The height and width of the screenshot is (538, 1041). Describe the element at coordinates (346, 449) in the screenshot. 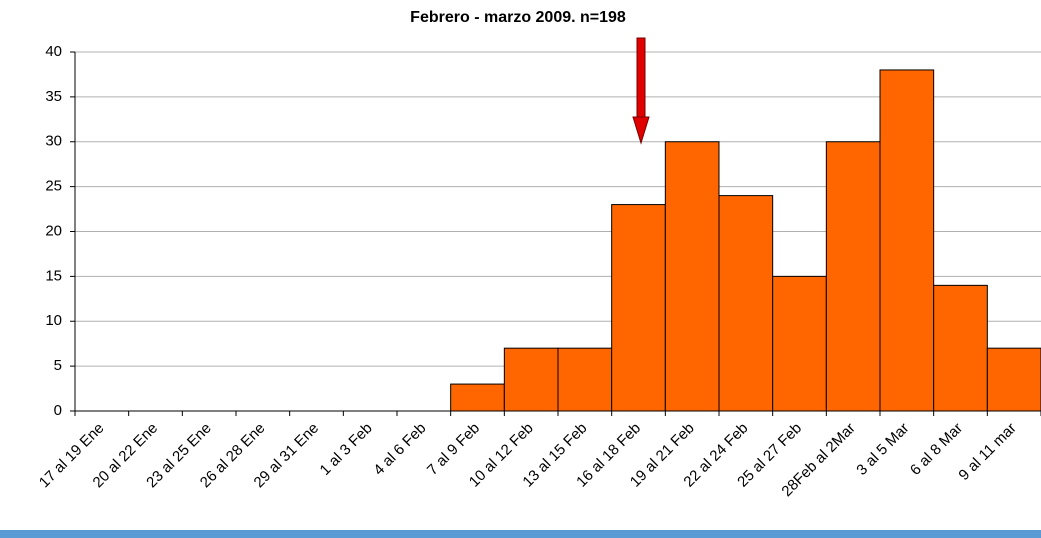

I see `x-tick-label: 1 al 3 Feb` at that location.